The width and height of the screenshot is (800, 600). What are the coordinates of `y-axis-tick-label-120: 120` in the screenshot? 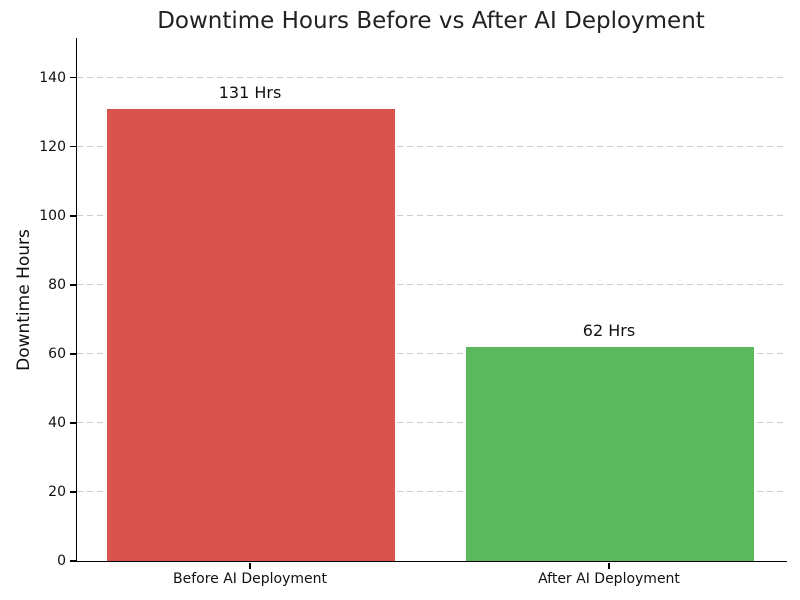 It's located at (52, 146).